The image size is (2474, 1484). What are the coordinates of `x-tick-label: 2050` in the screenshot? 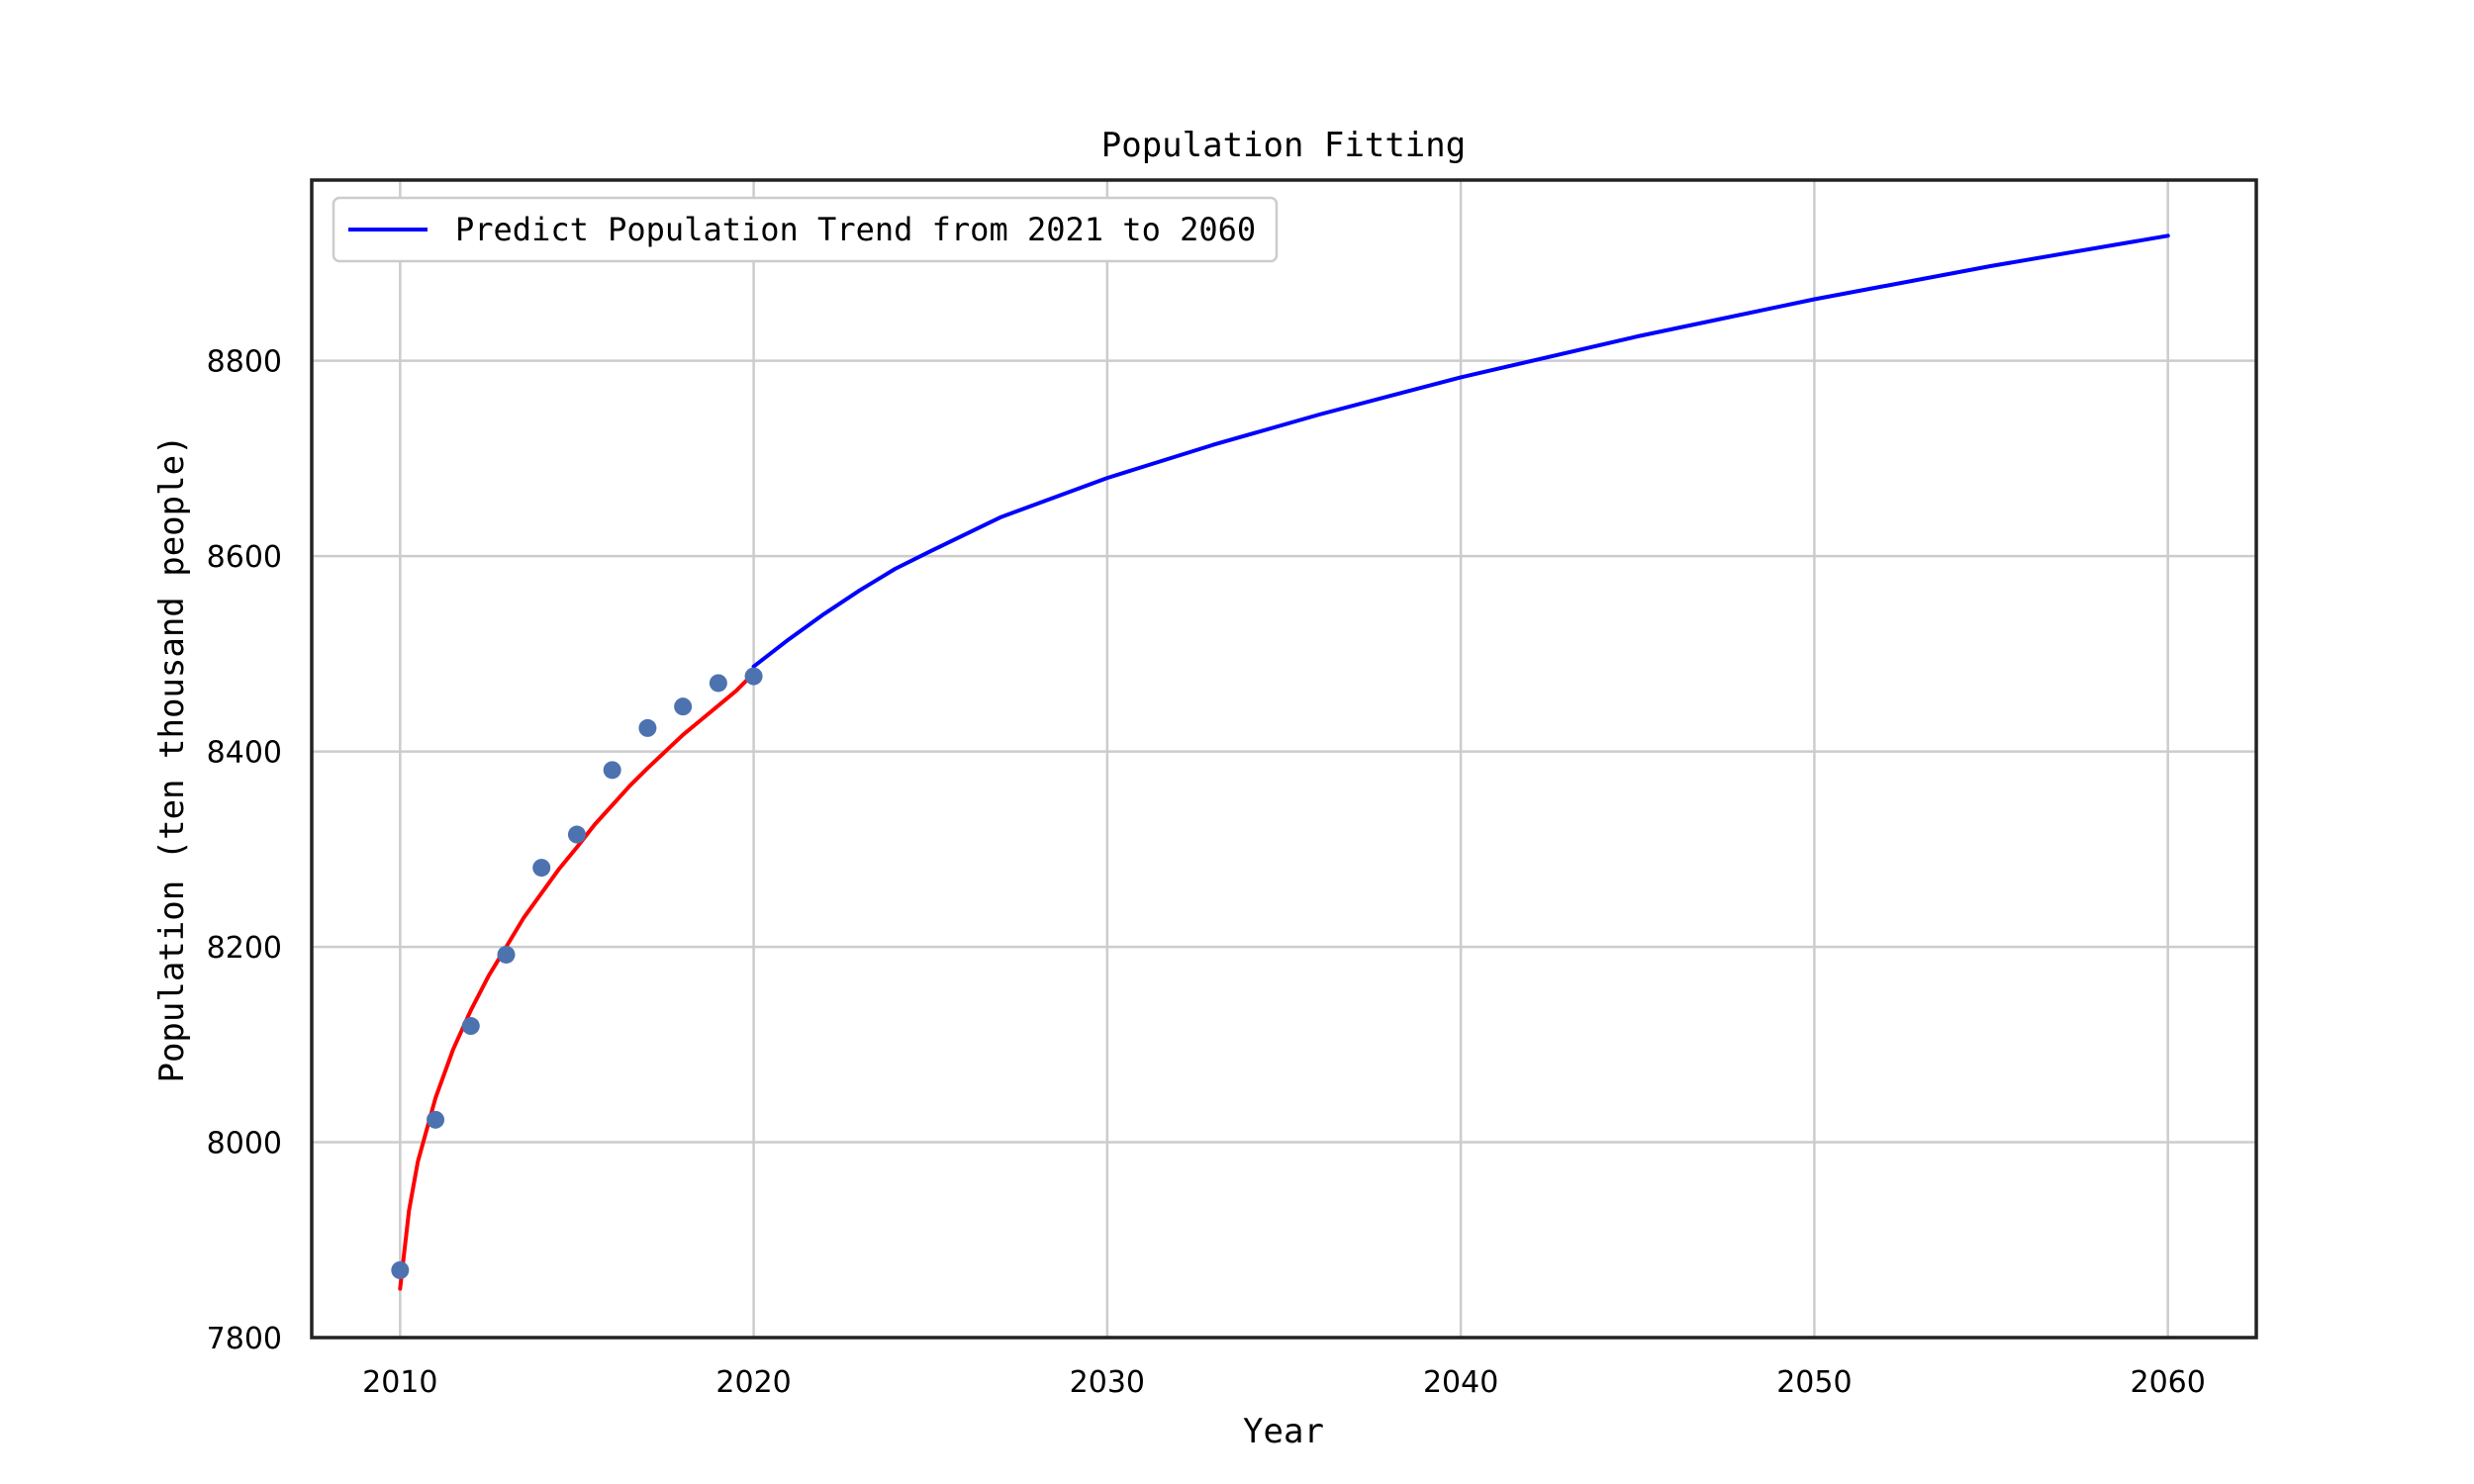 It's located at (1814, 1382).